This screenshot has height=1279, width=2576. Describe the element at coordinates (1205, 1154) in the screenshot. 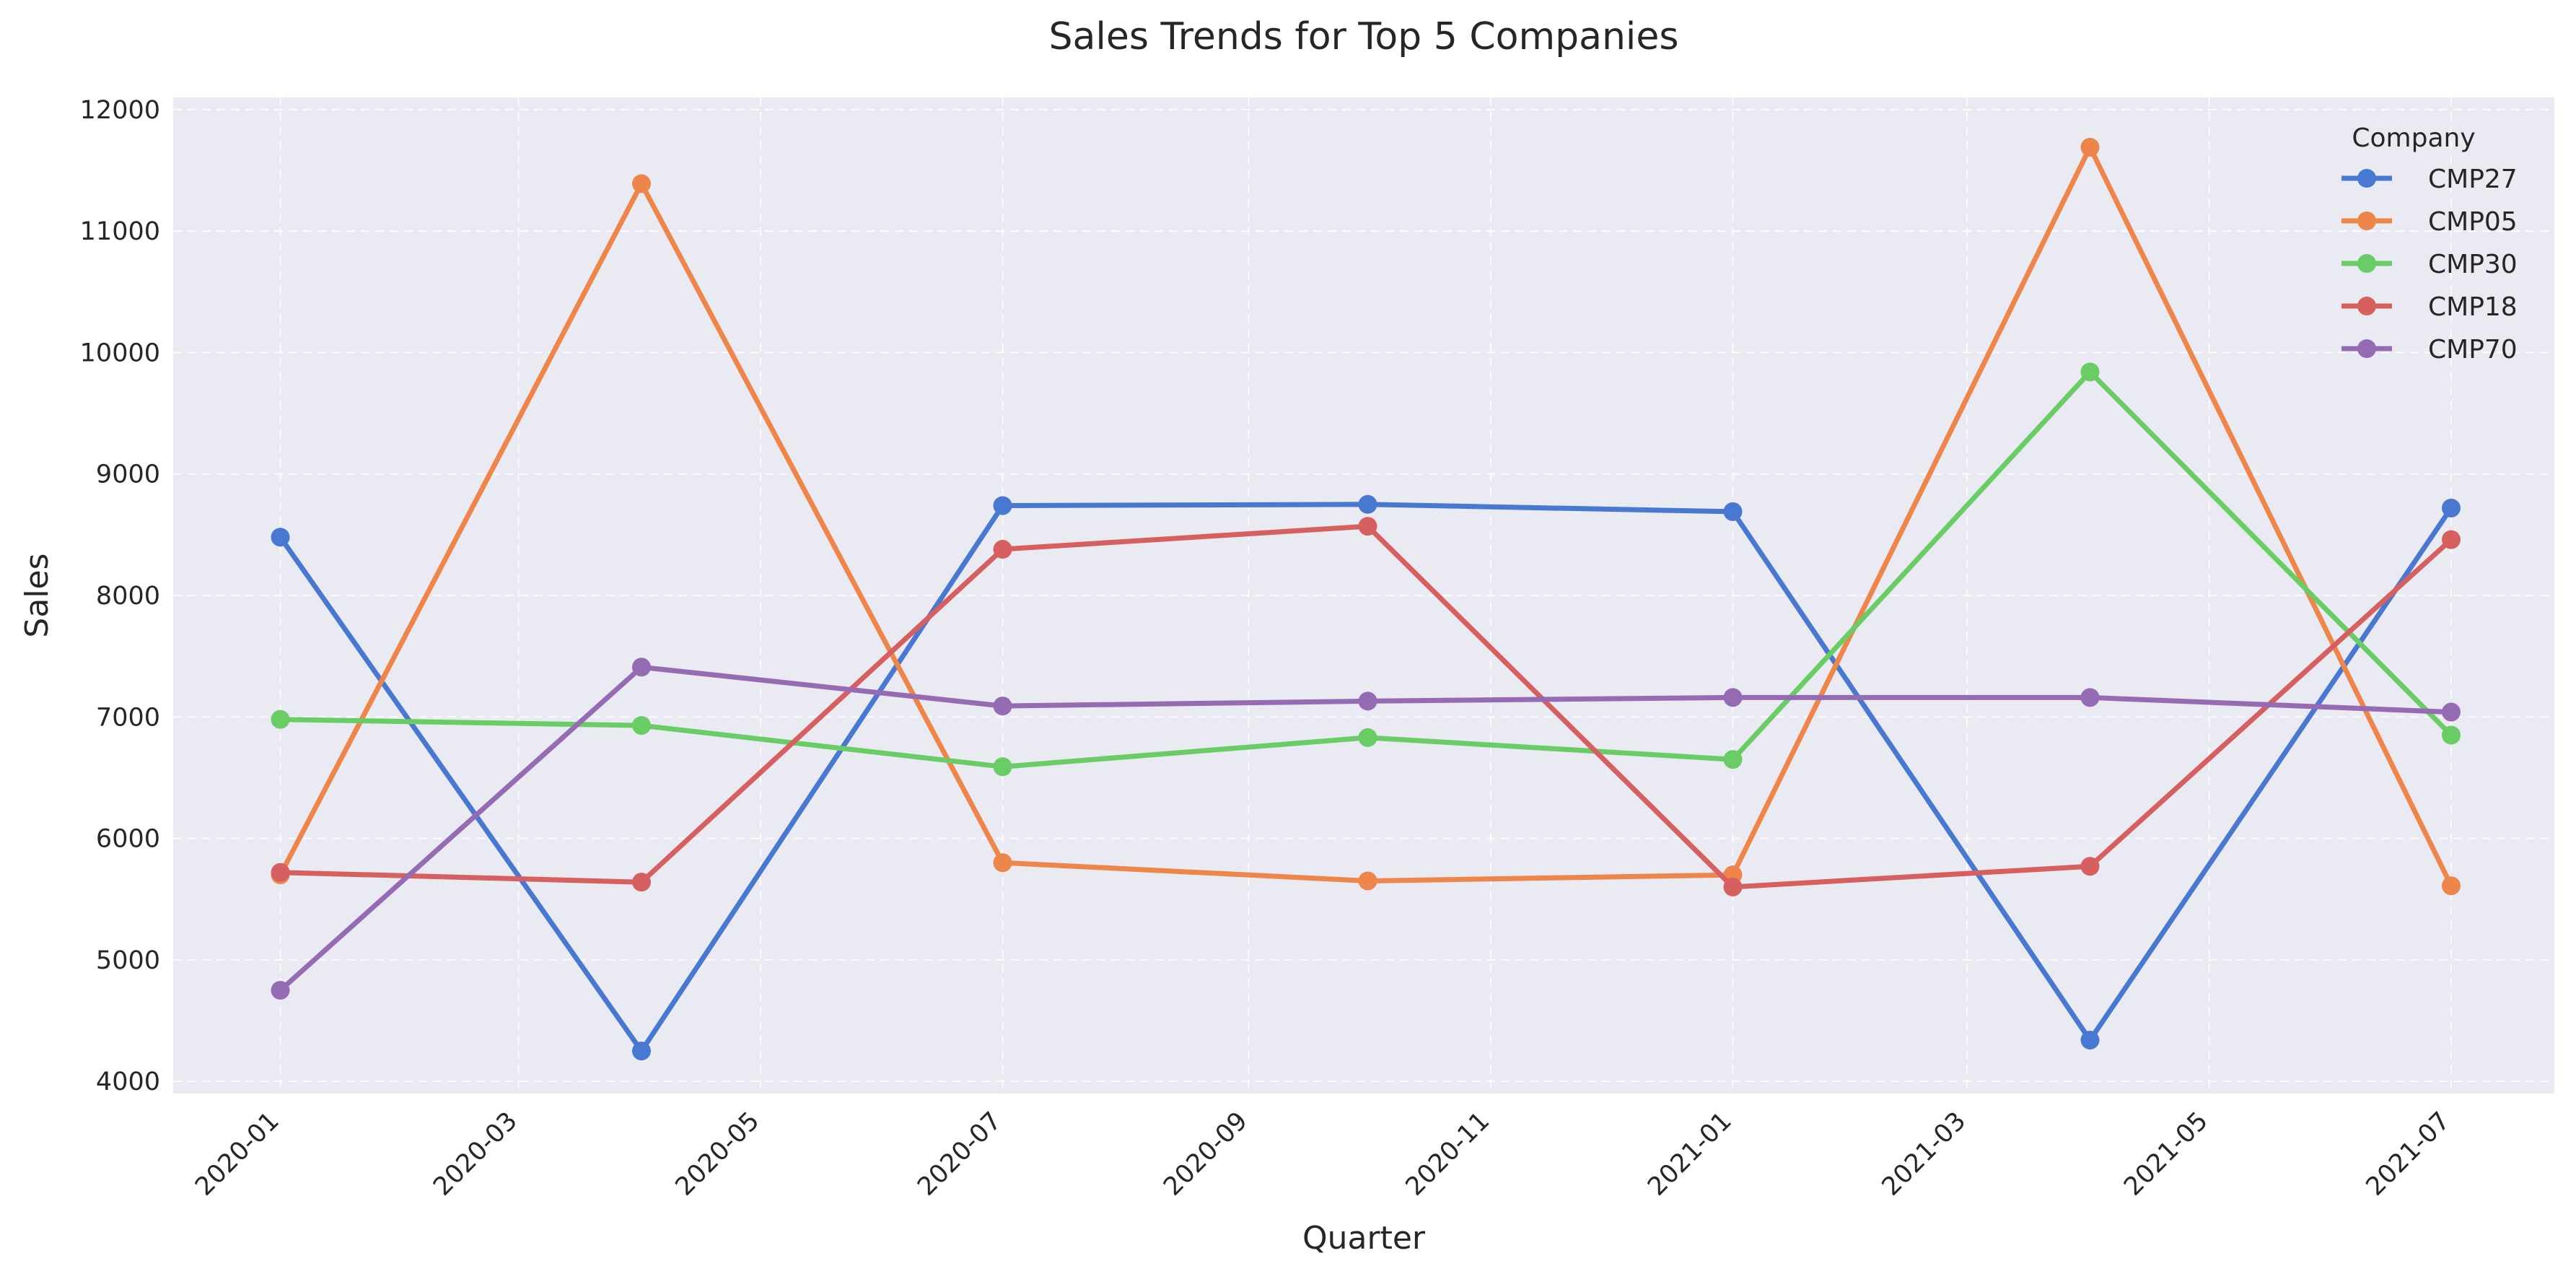

I see `x-tick-label: 2020-09` at that location.